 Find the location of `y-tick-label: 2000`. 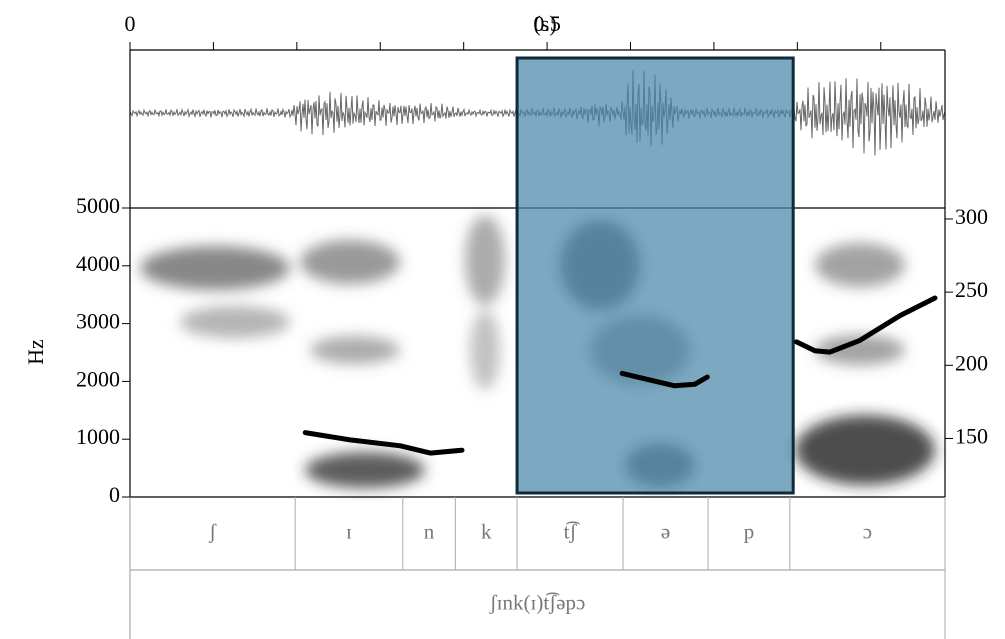

y-tick-label: 2000 is located at coordinates (98, 378).